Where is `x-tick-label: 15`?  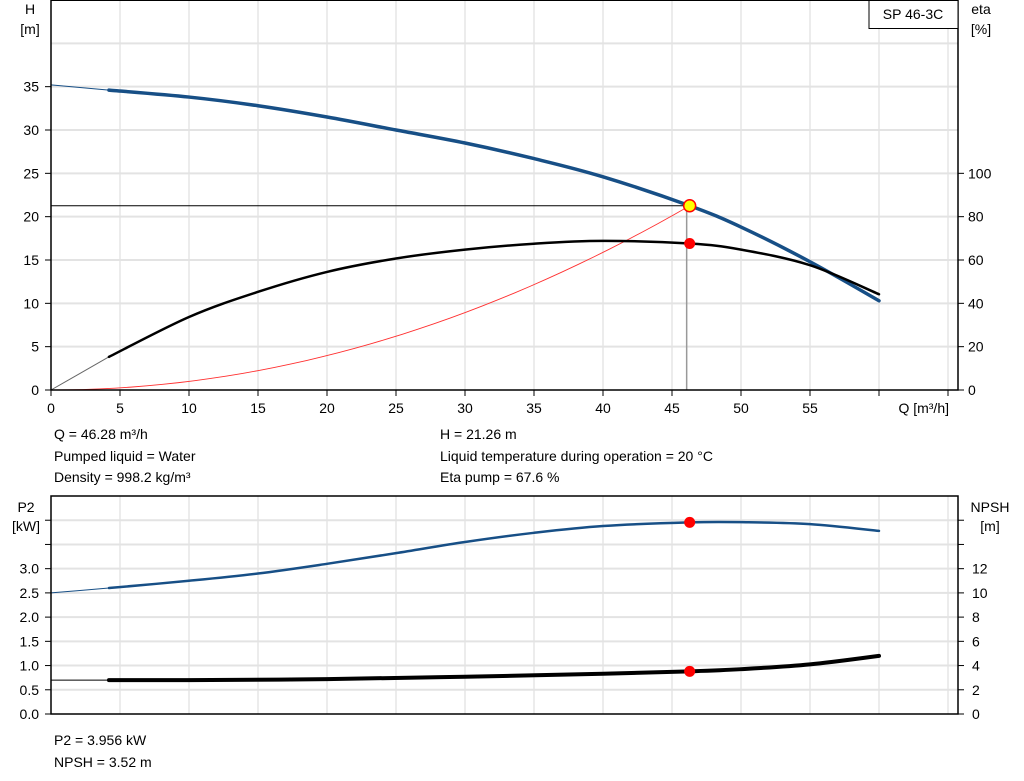
x-tick-label: 15 is located at coordinates (258, 408).